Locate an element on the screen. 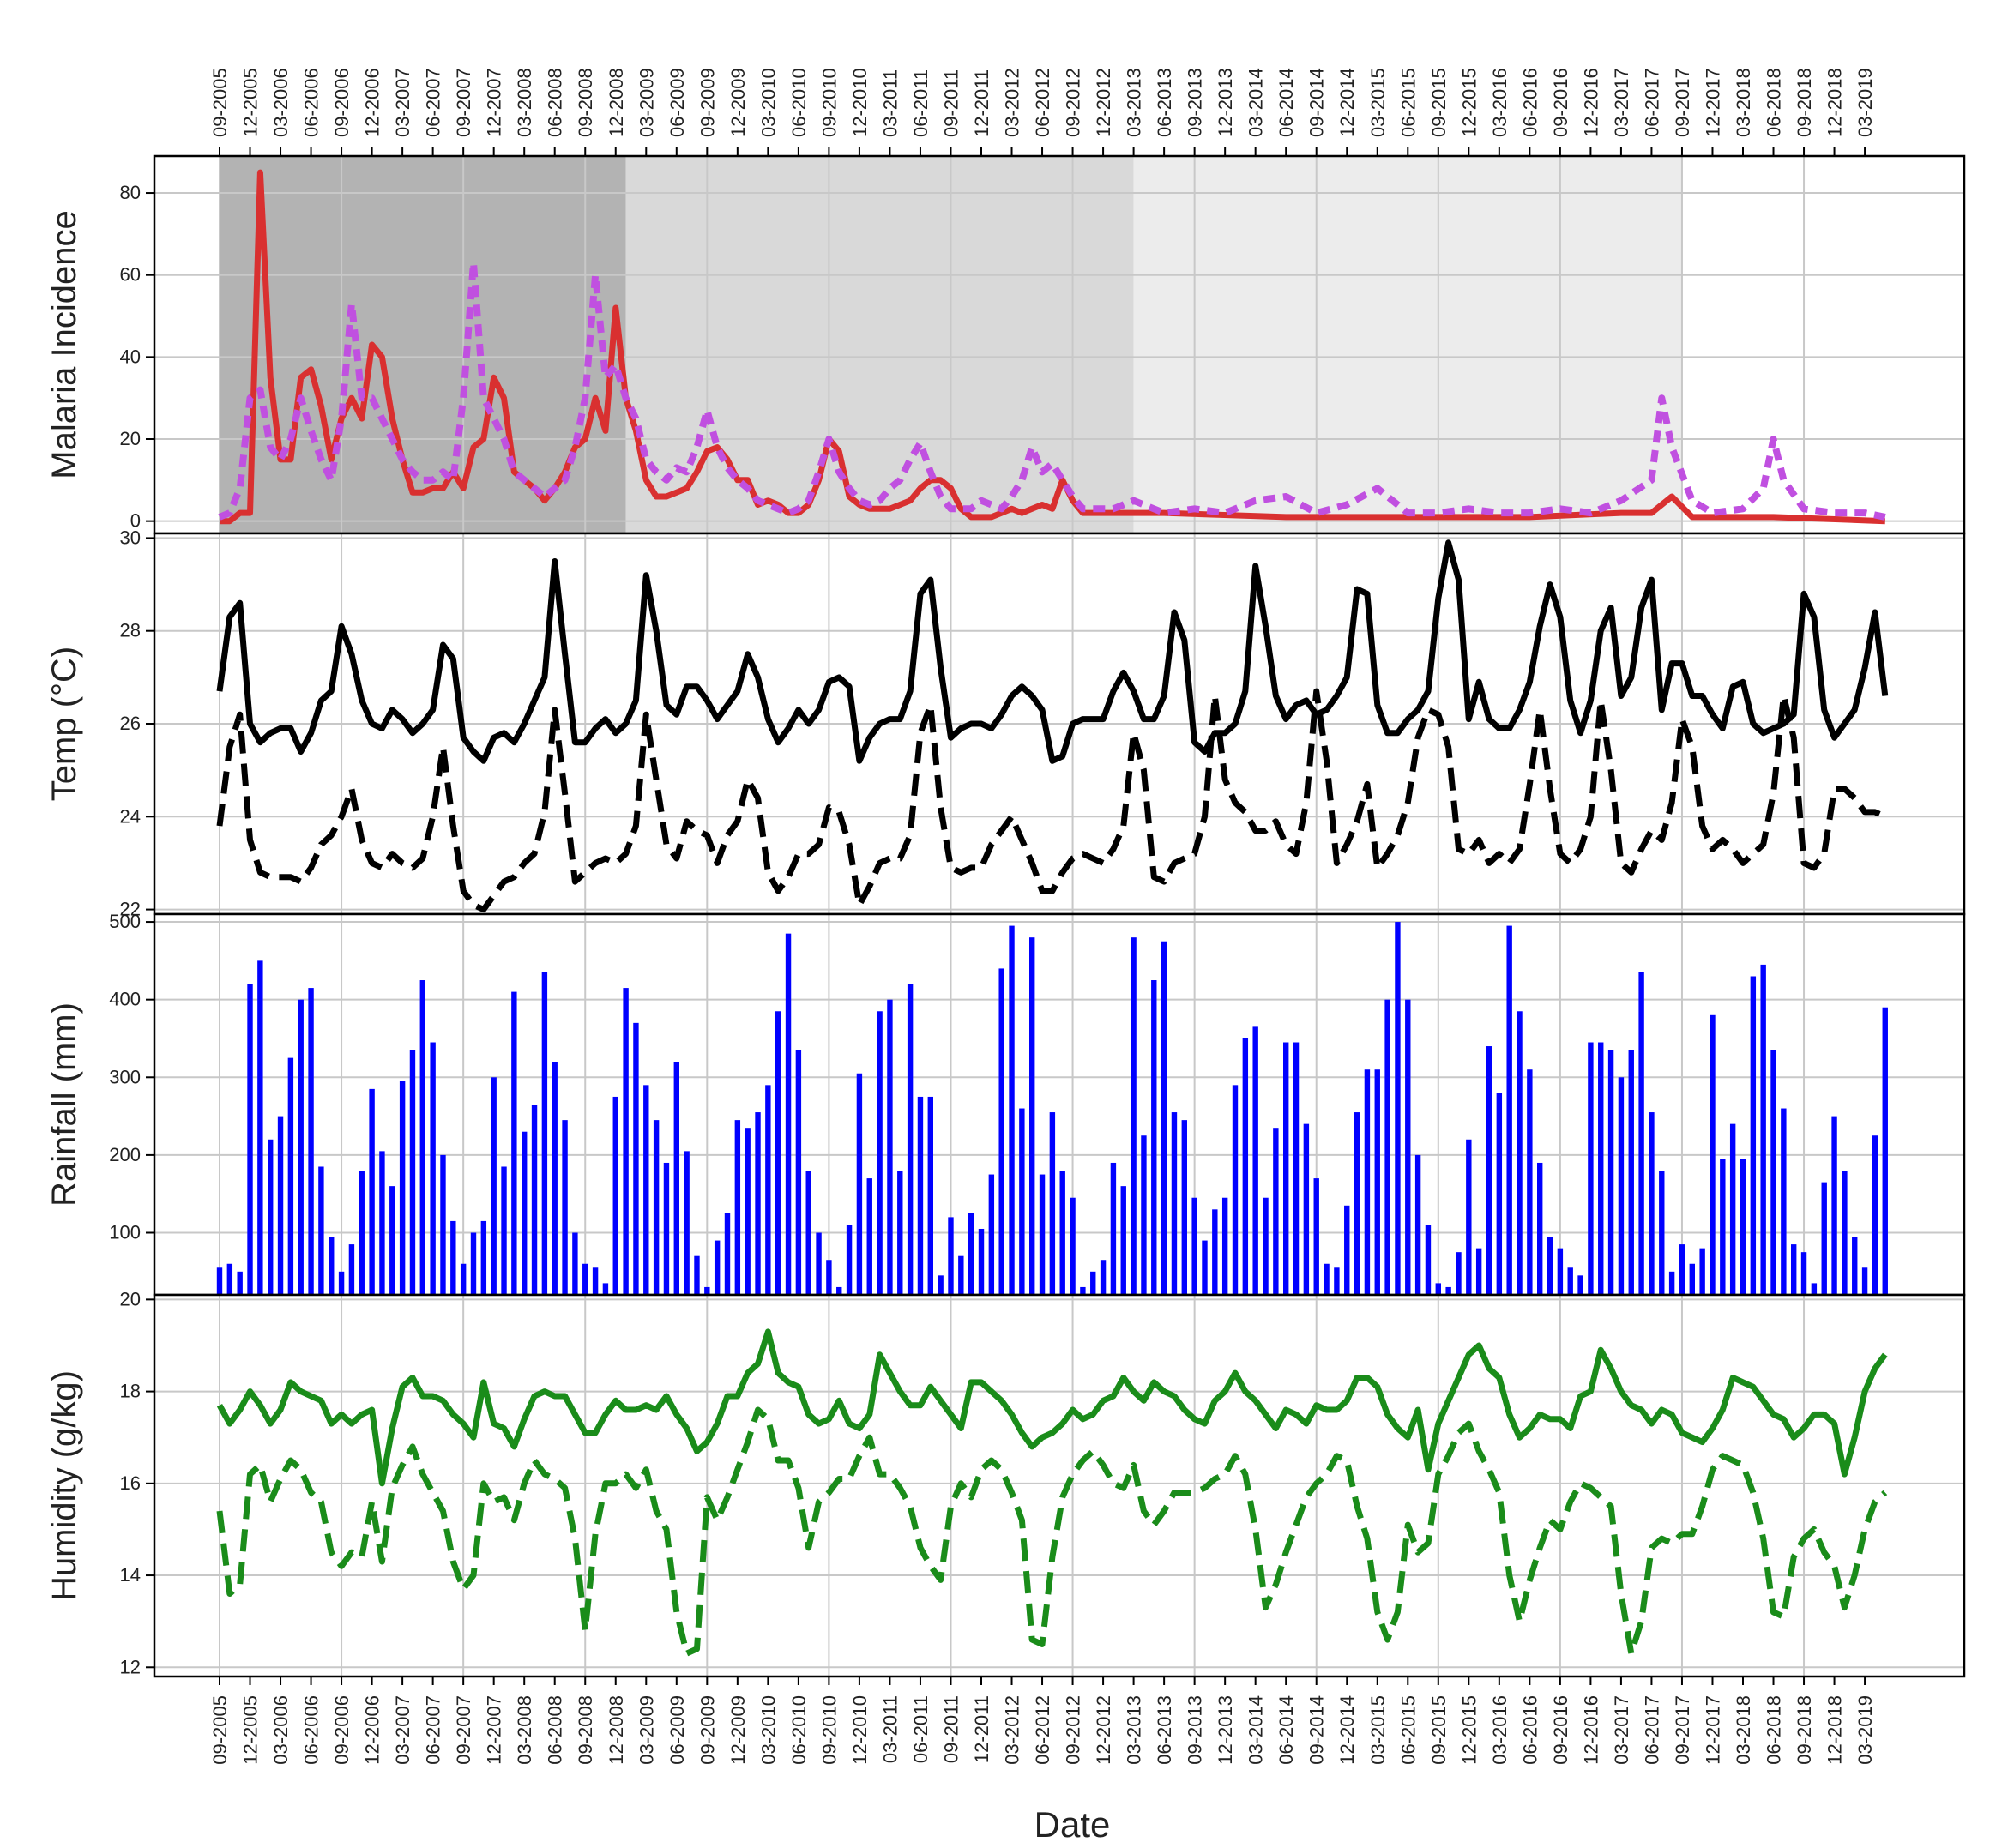 This screenshot has height=1848, width=1996. x-tick-label-top: 12-2018 is located at coordinates (1835, 102).